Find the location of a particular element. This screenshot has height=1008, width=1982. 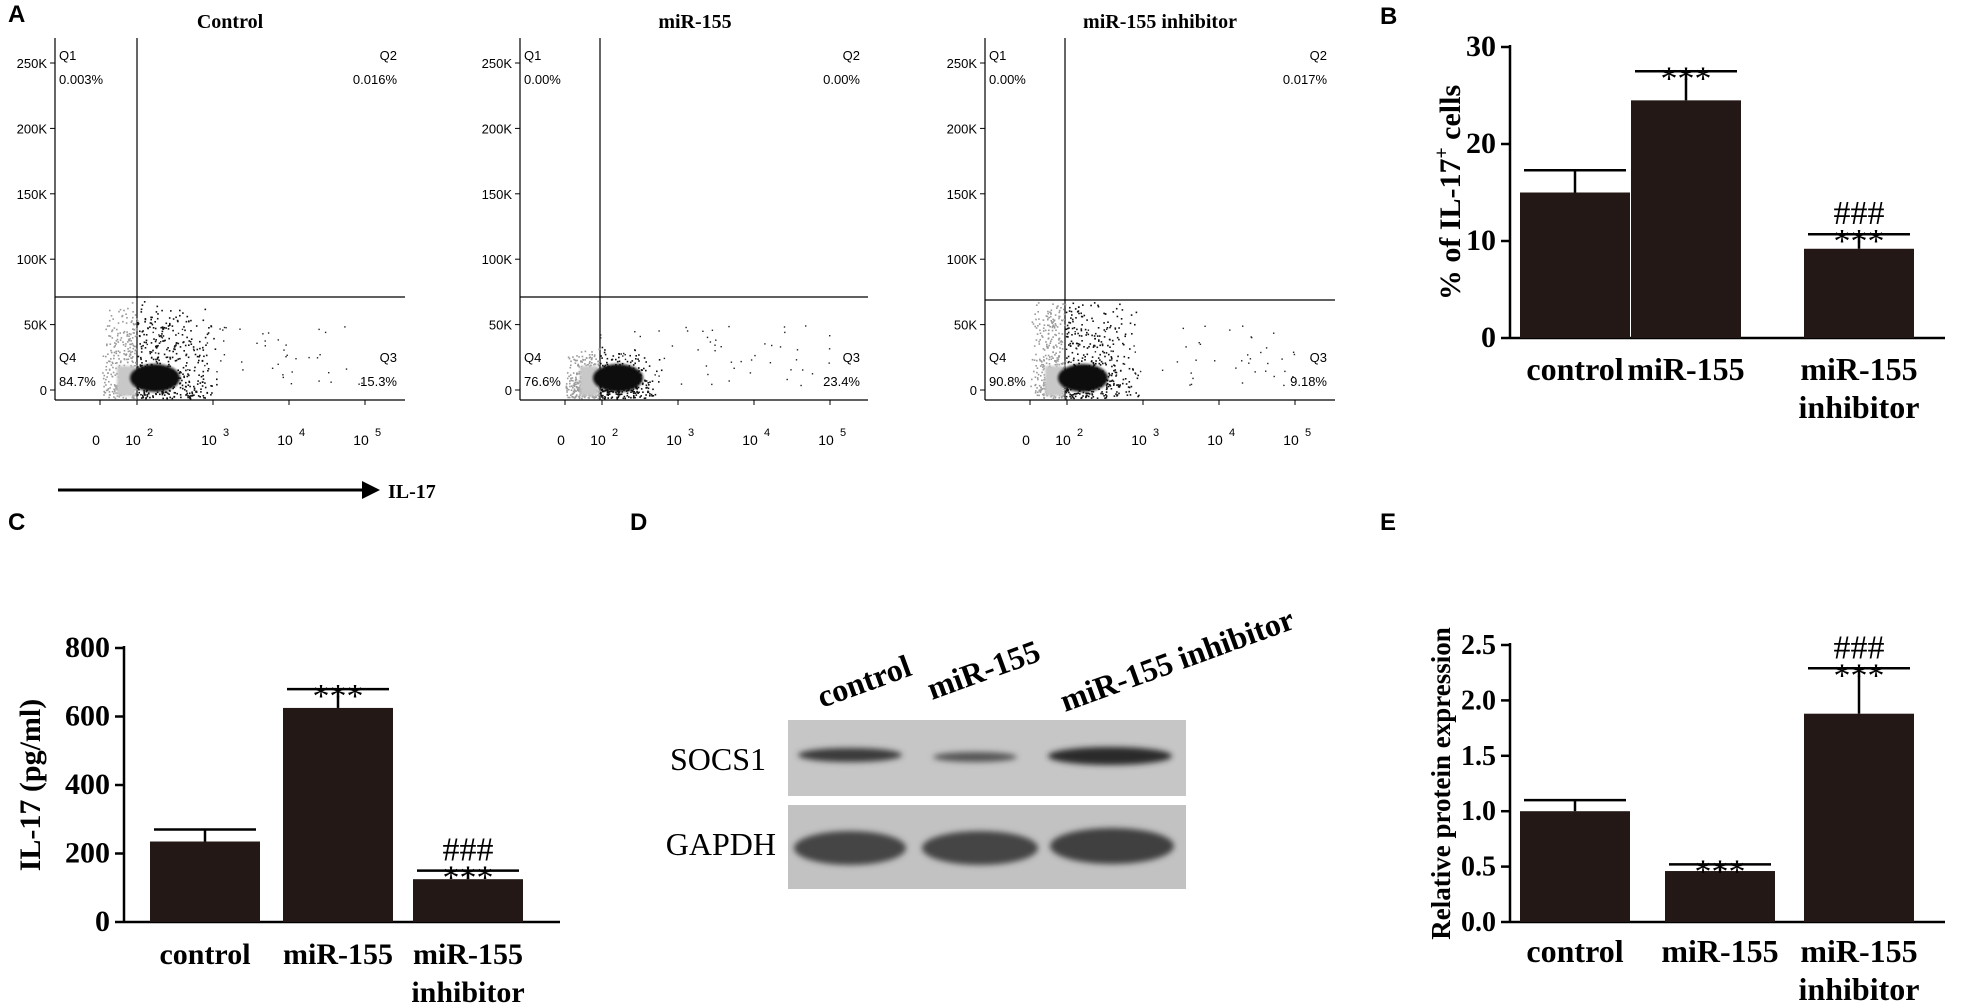

blot-lane-label: control is located at coordinates (864, 680).